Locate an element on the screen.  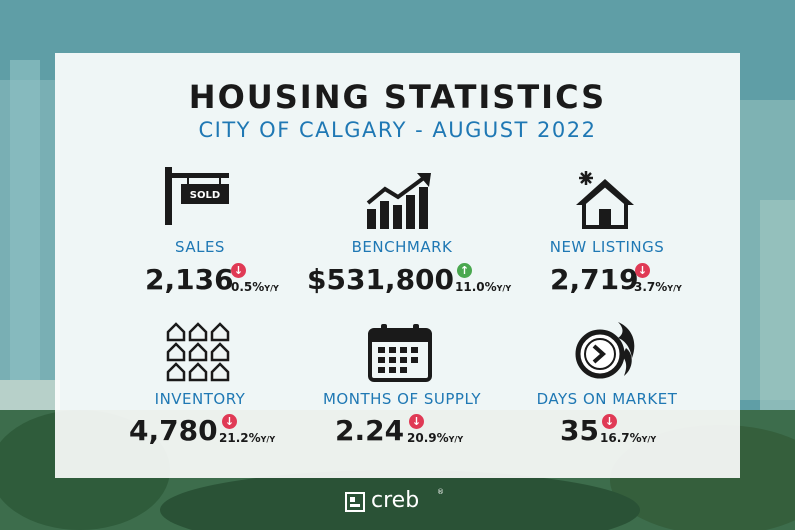
stat-value-row: 2.24 ↓ 20.9%Y/Y is located at coordinates (402, 433).